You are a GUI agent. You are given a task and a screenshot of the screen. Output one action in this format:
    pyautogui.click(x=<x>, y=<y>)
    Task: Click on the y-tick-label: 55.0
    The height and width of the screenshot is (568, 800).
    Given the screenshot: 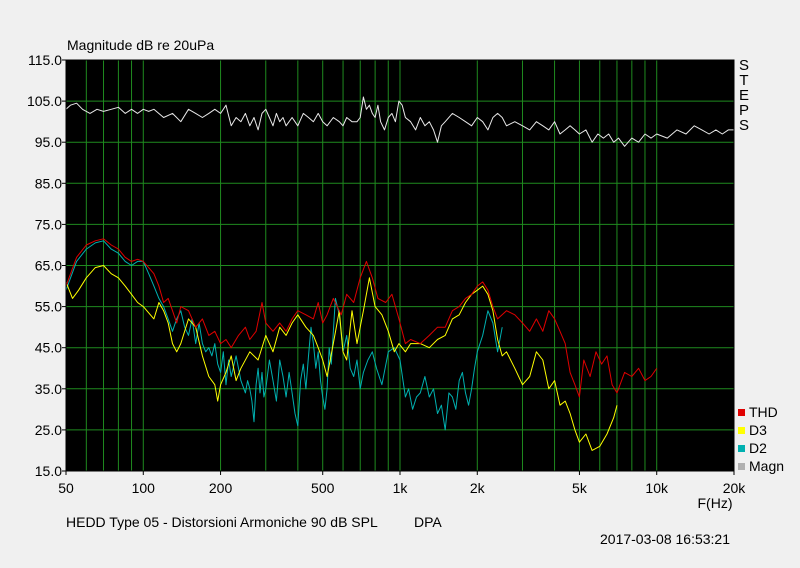 What is the action you would take?
    pyautogui.click(x=48, y=307)
    